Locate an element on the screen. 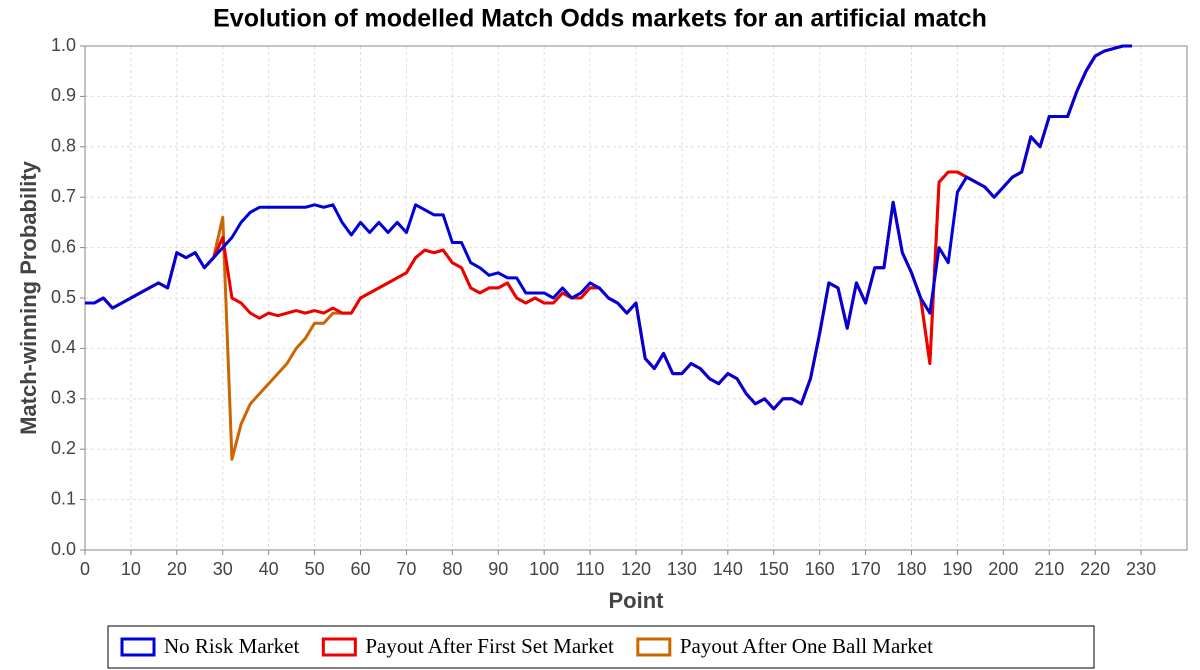 The height and width of the screenshot is (670, 1200). y-tick-label: 0.9 is located at coordinates (63, 95).